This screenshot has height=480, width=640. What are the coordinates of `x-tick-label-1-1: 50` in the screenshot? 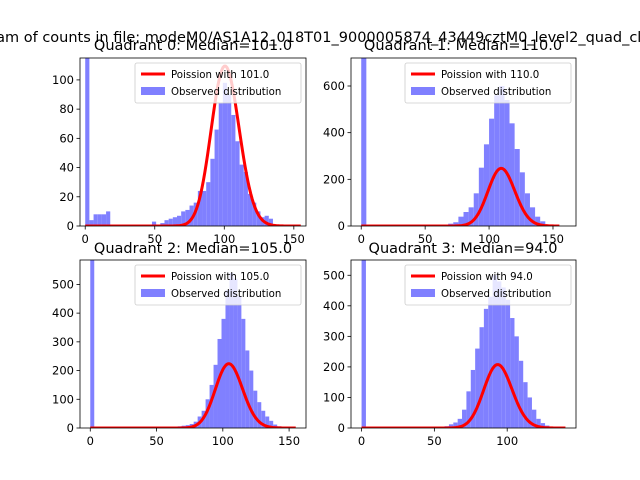 It's located at (425, 239).